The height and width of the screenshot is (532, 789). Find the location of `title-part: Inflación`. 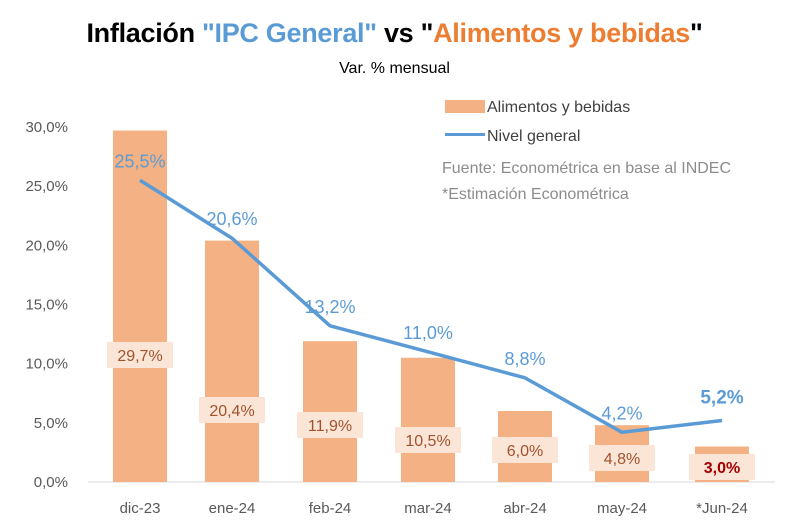

title-part: Inflación is located at coordinates (144, 33).